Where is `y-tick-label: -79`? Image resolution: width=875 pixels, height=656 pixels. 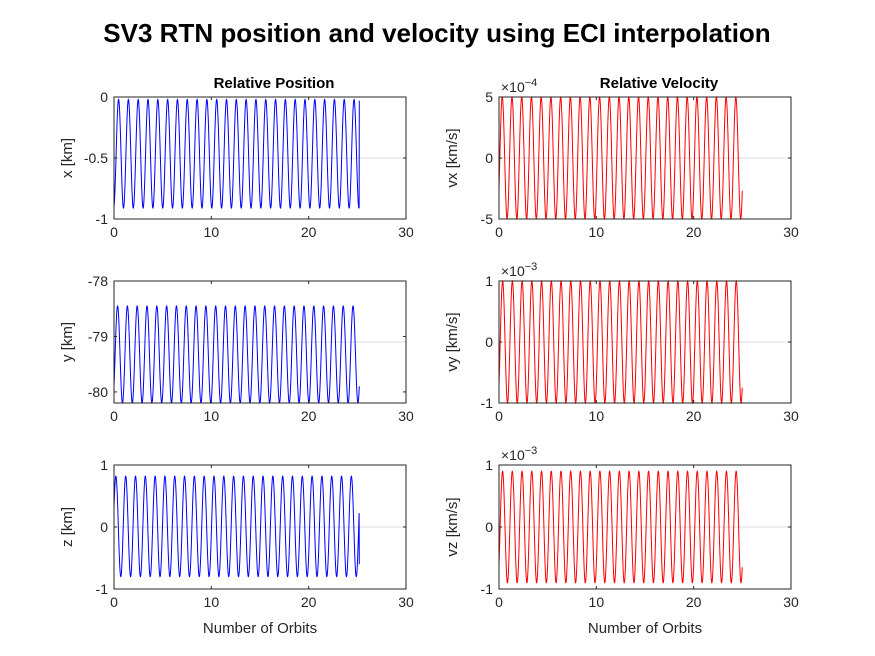 y-tick-label: -79 is located at coordinates (98, 336).